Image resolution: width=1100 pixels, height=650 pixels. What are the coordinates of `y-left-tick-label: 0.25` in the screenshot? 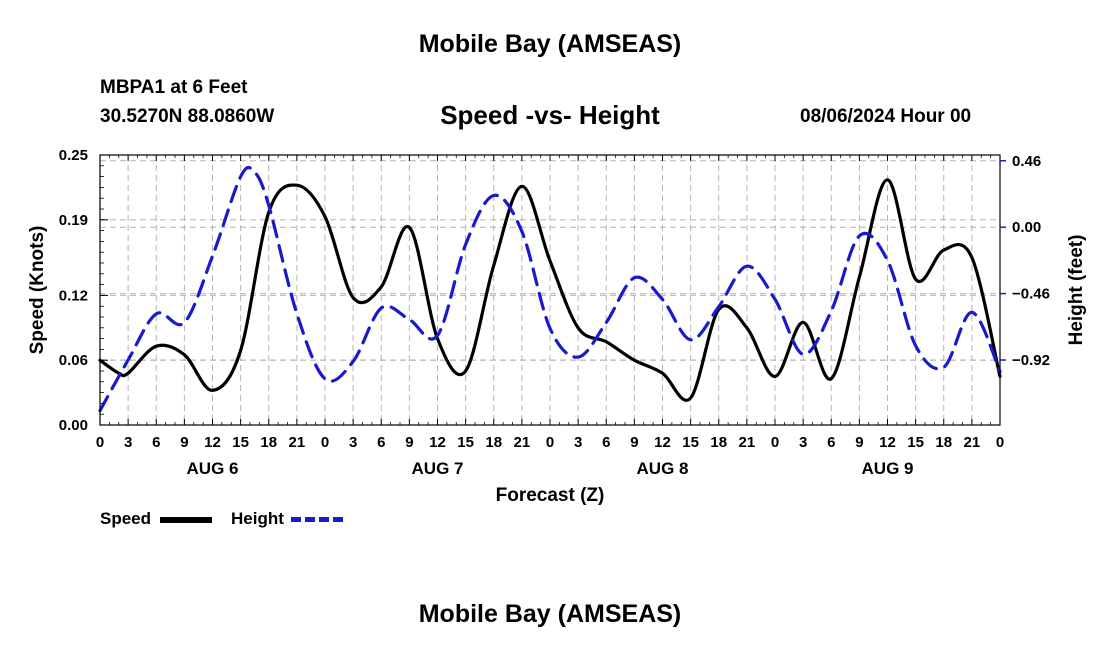 It's located at (73, 155).